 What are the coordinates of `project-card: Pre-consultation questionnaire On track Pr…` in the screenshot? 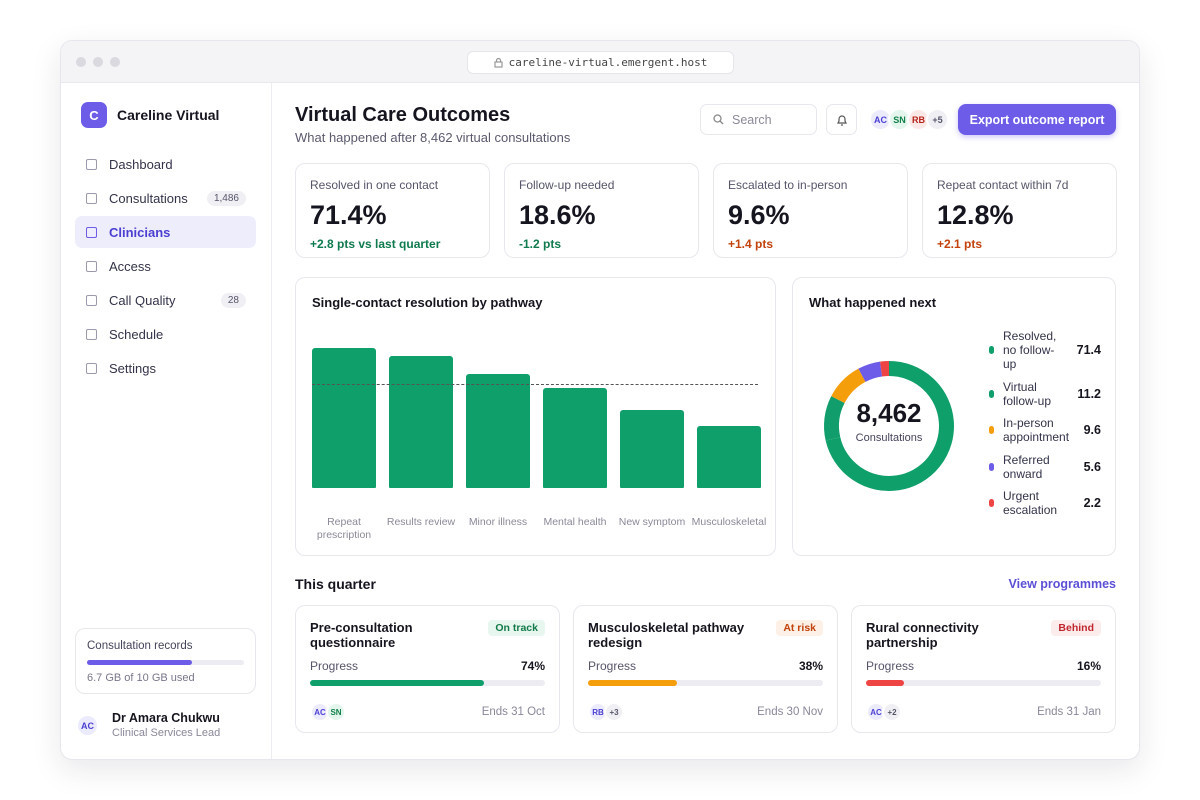 It's located at (427, 669).